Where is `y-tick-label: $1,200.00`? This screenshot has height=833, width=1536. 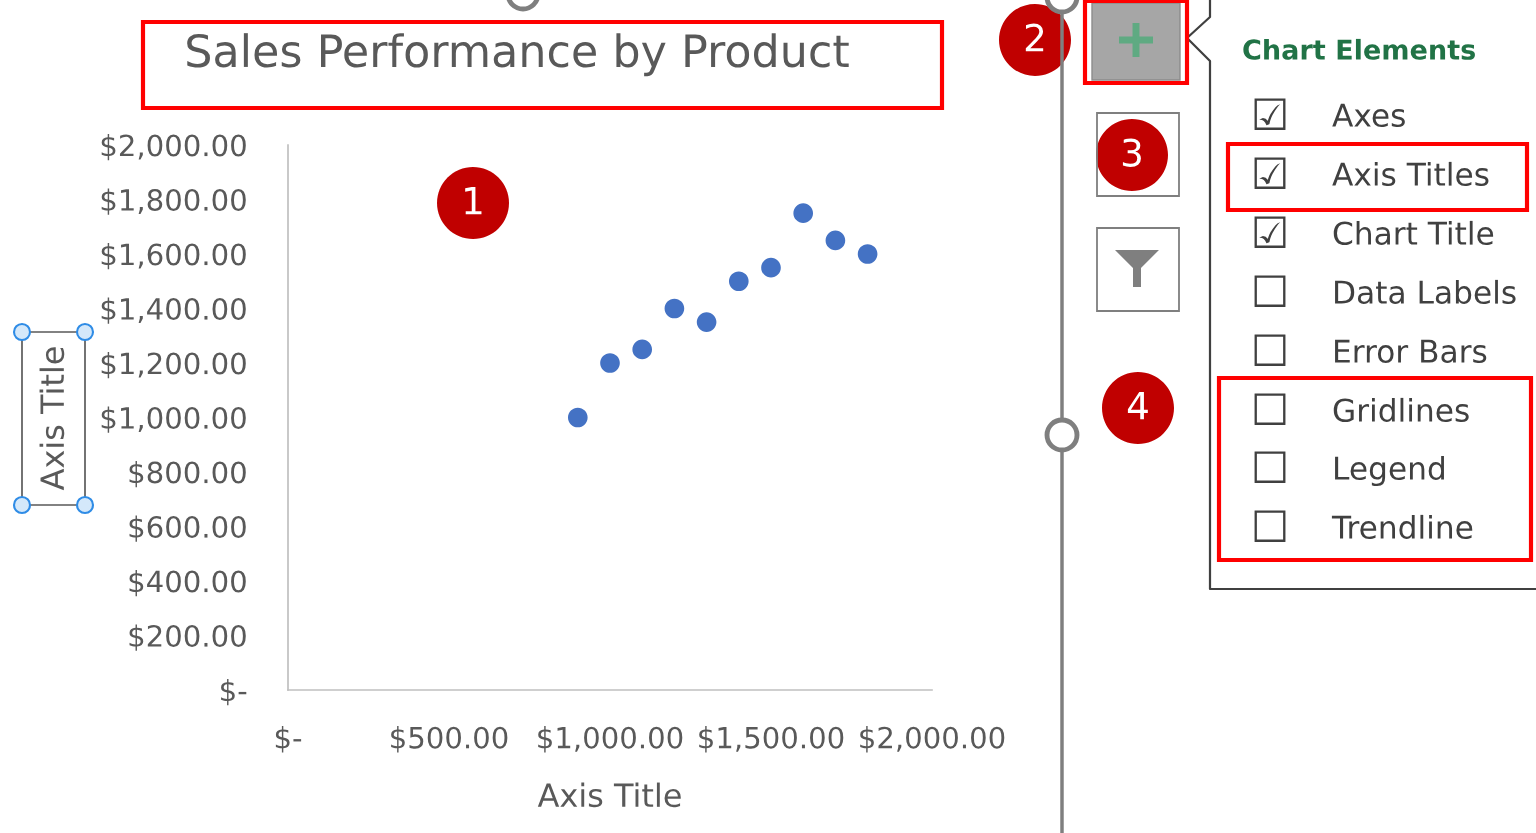
y-tick-label: $1,200.00 is located at coordinates (173, 365).